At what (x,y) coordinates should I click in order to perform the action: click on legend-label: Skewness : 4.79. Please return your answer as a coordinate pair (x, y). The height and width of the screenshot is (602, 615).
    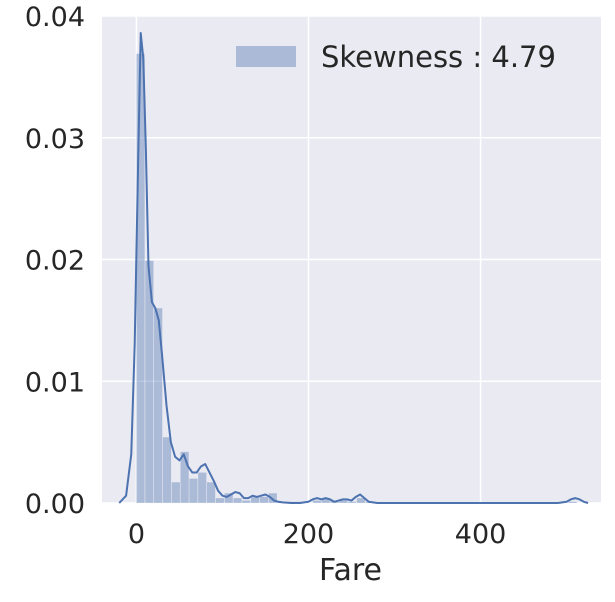
    Looking at the image, I should click on (438, 57).